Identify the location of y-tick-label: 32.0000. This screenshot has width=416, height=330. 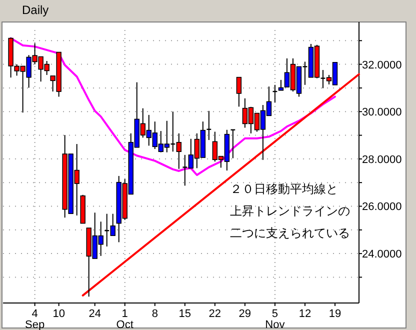
(382, 65).